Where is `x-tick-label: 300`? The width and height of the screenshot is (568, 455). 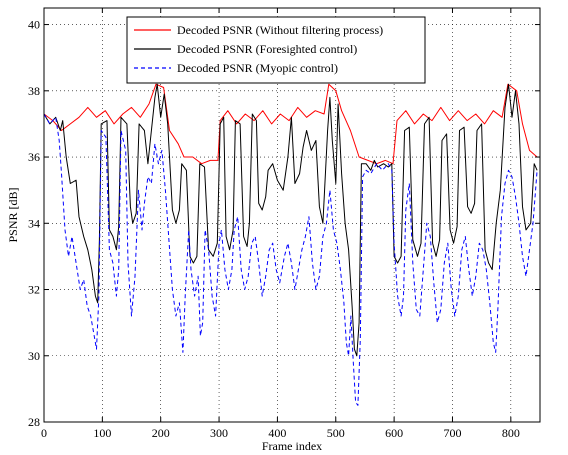
x-tick-label: 300 is located at coordinates (219, 433).